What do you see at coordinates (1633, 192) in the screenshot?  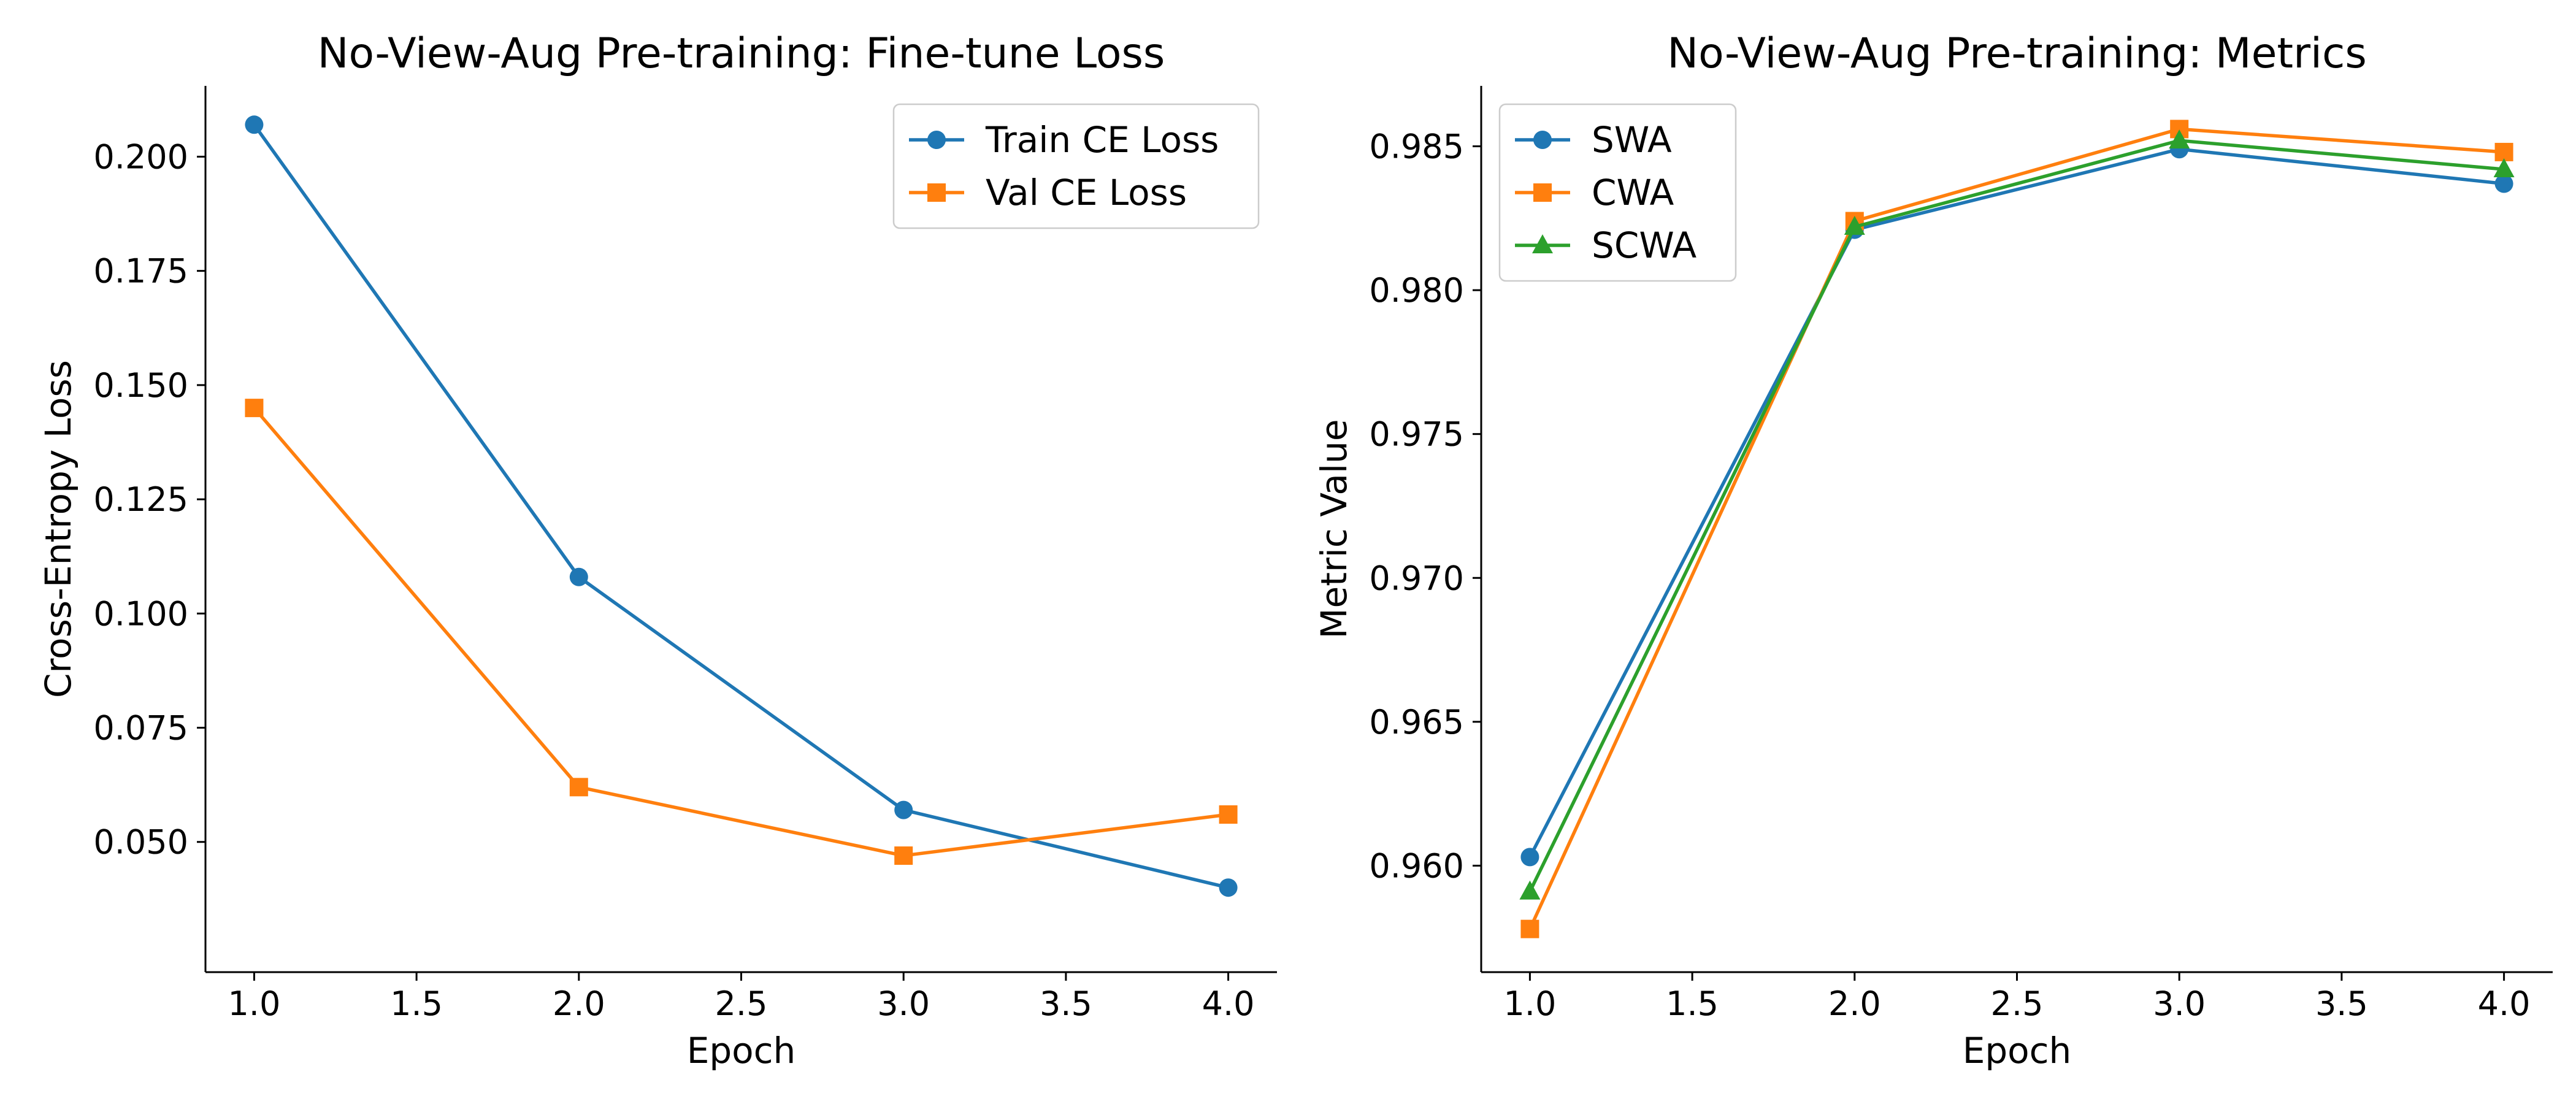 I see `legend-label: CWA` at bounding box center [1633, 192].